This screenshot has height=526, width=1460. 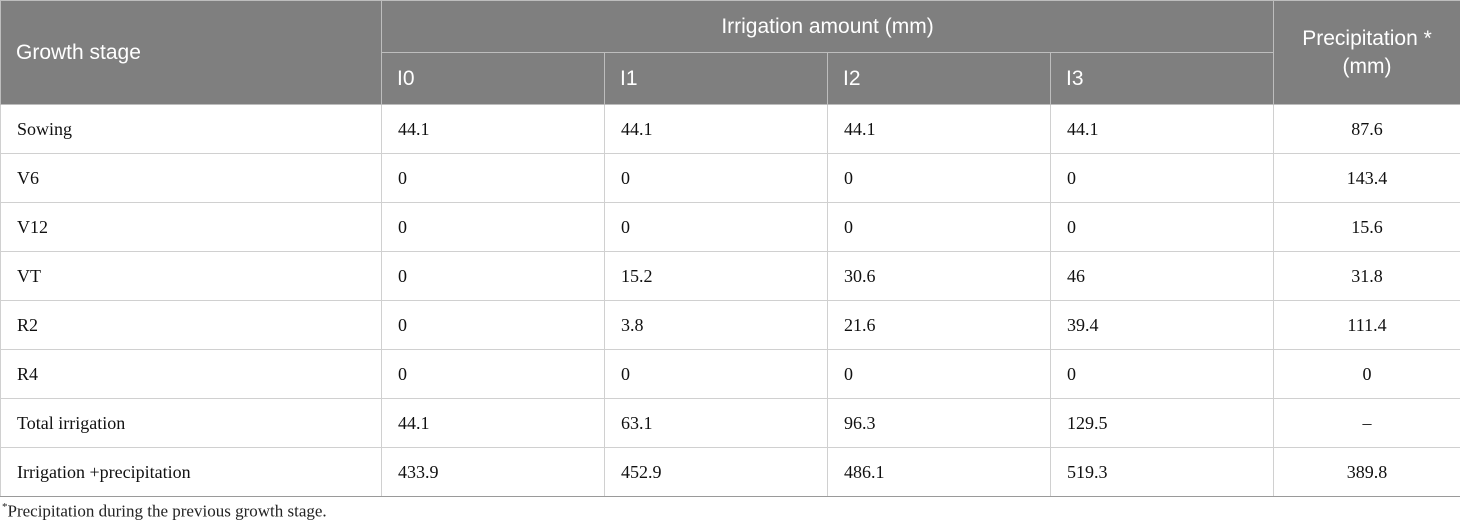 I want to click on i2-cell: 21.6, so click(x=939, y=325).